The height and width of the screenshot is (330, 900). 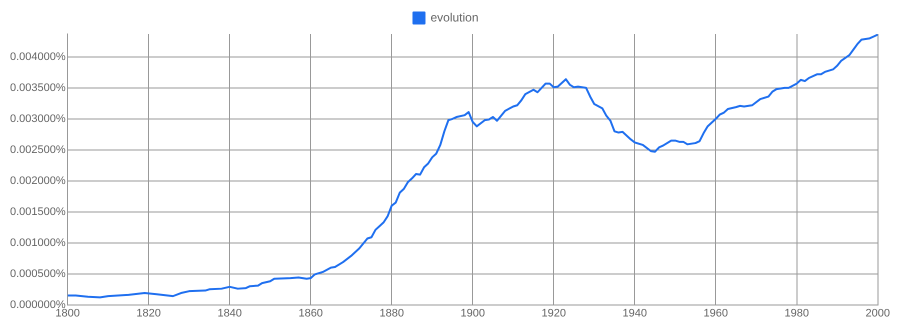 What do you see at coordinates (391, 313) in the screenshot?
I see `x-tick-label: 1880` at bounding box center [391, 313].